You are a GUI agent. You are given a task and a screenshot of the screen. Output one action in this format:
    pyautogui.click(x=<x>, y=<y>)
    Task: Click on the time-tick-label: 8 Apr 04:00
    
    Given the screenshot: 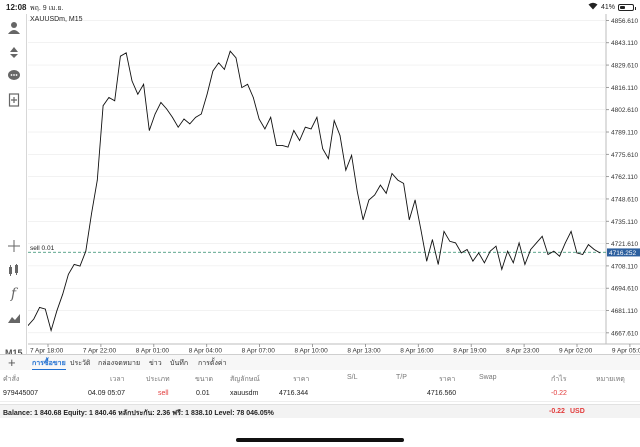 What is the action you would take?
    pyautogui.click(x=206, y=351)
    